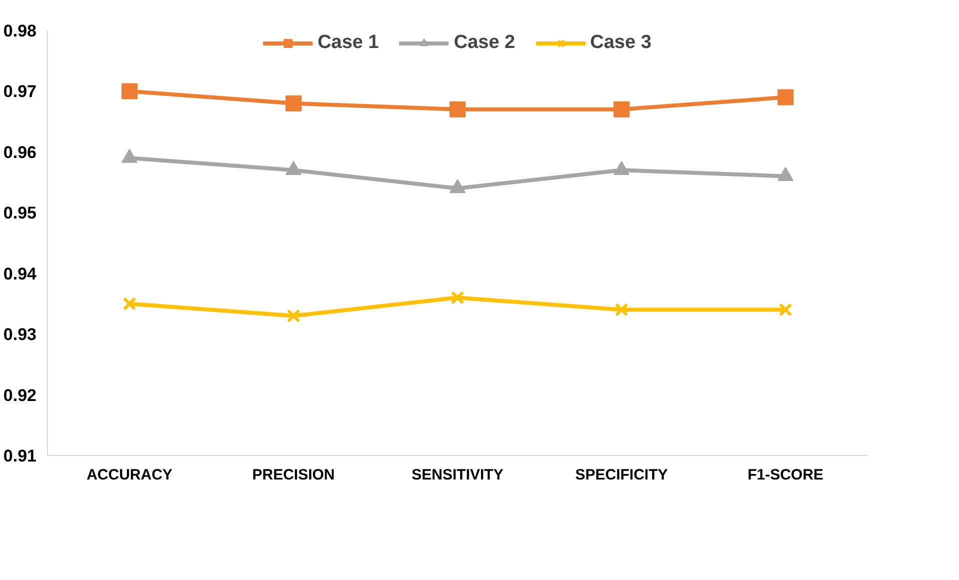 This screenshot has width=959, height=580. I want to click on y-tick-label: 0.97, so click(20, 92).